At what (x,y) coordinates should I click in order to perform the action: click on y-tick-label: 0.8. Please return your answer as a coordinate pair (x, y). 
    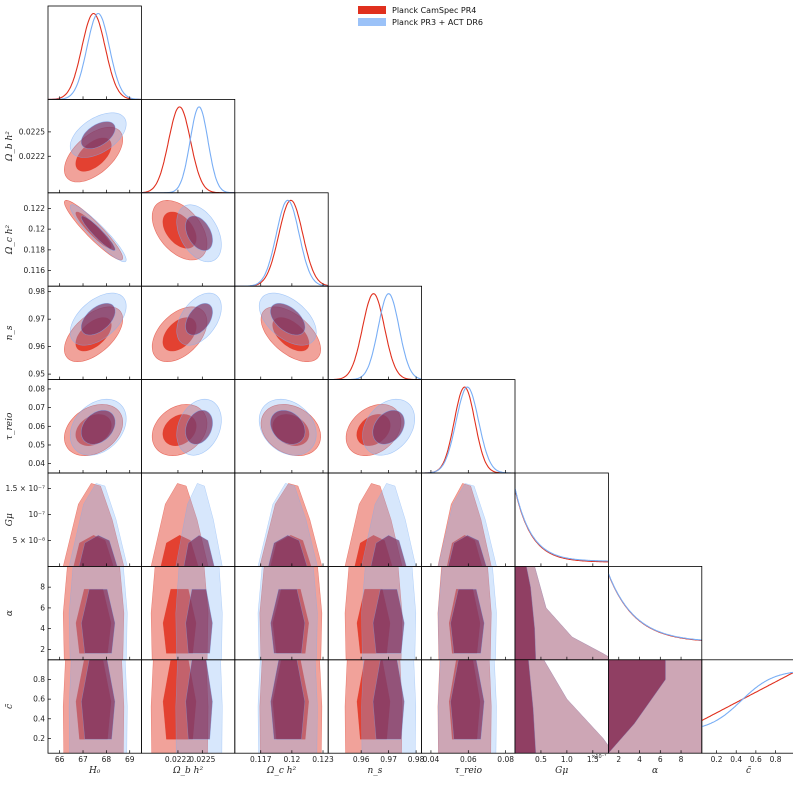
    Looking at the image, I should click on (39, 679).